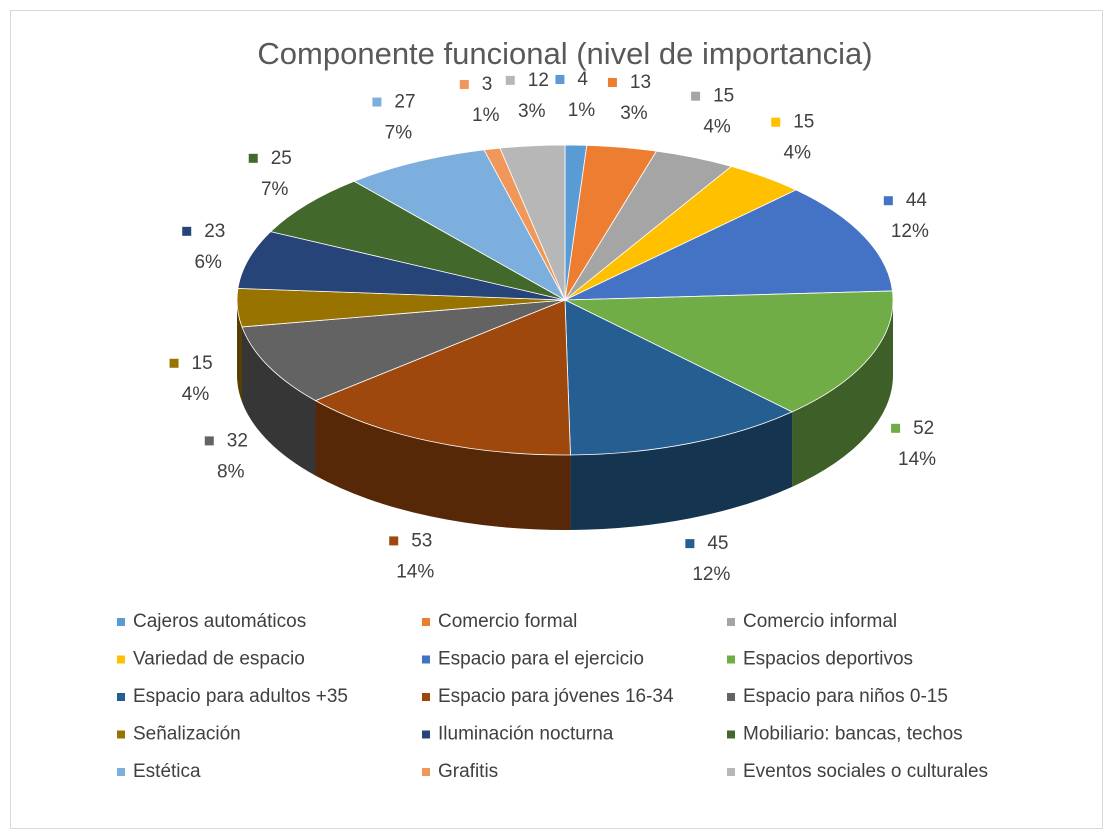  Describe the element at coordinates (556, 696) in the screenshot. I see `legend-label: Espacio para jóvenes 16-34` at that location.